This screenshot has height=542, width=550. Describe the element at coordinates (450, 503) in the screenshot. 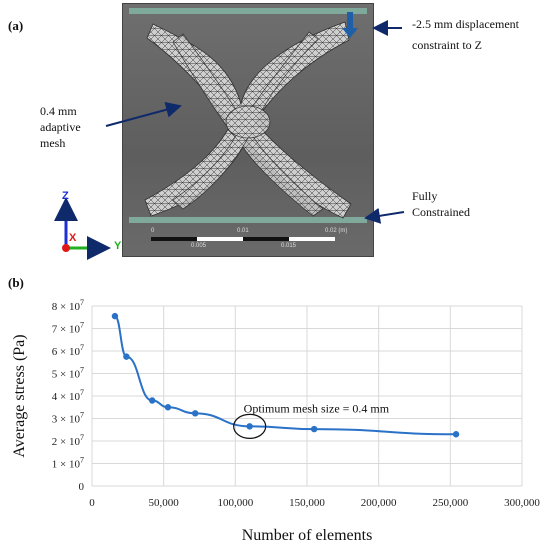

I see `x-tick-label: 250,000` at that location.